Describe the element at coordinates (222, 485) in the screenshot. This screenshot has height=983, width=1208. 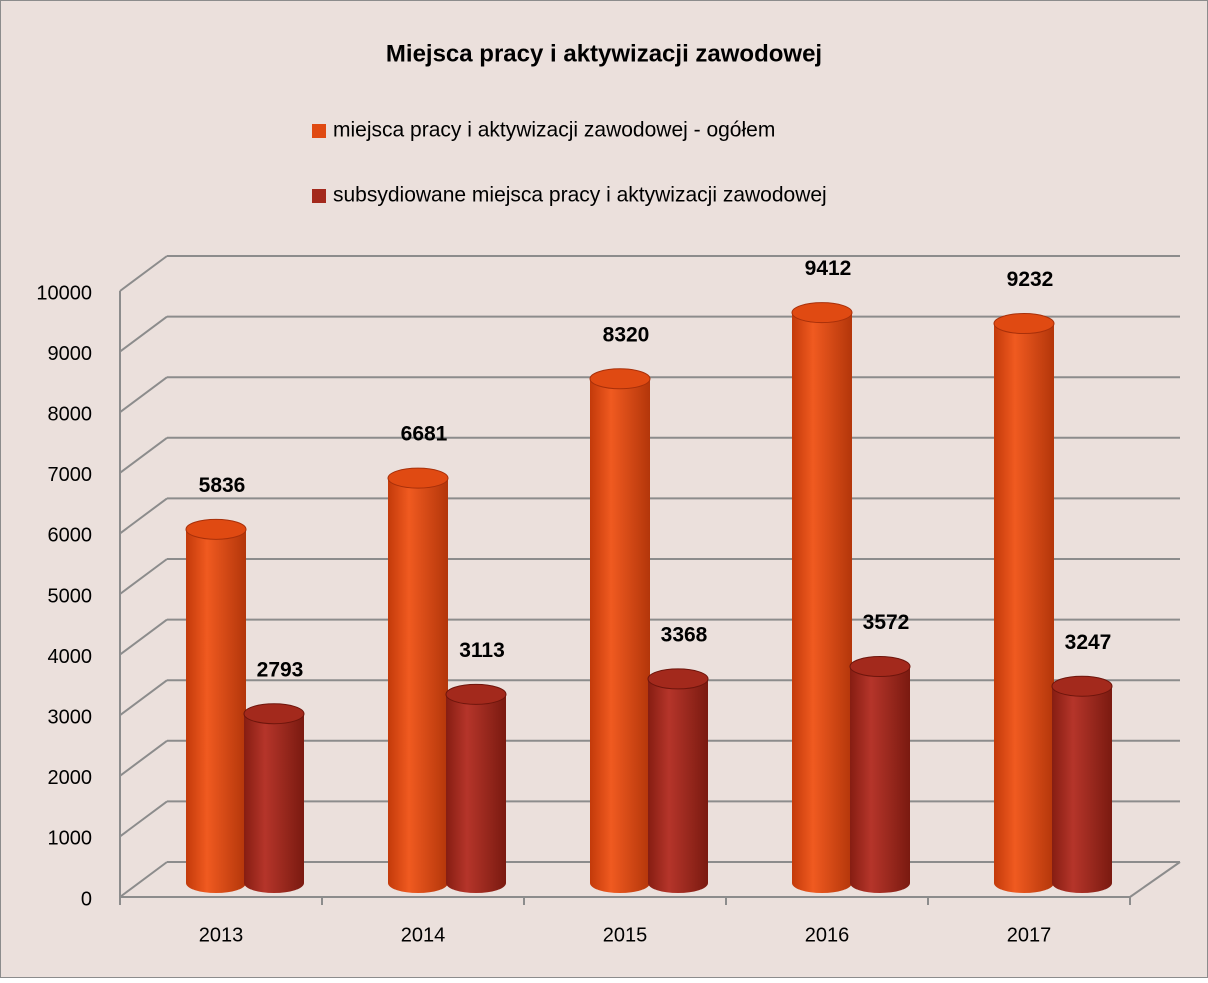
I see `data-label: 5836` at that location.